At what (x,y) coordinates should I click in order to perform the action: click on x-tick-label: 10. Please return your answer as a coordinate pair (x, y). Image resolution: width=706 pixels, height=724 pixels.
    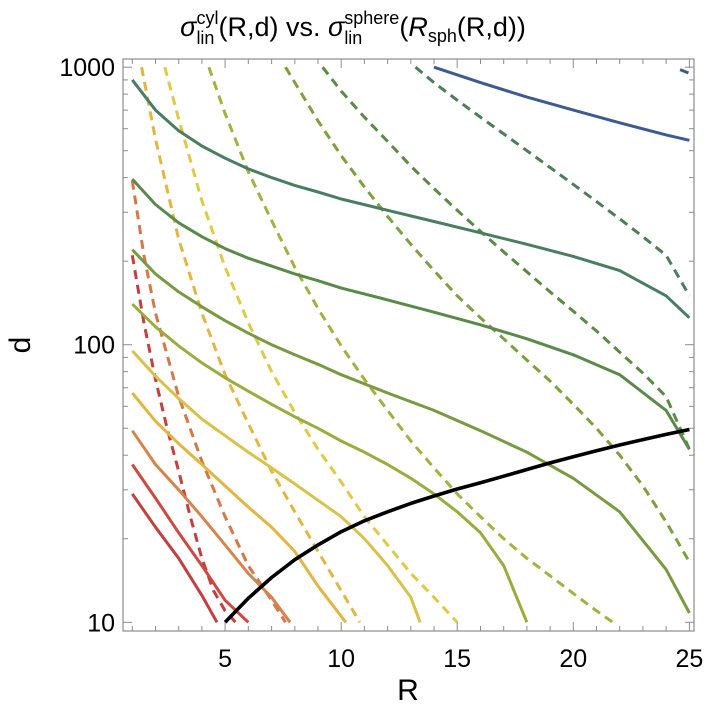
    Looking at the image, I should click on (341, 659).